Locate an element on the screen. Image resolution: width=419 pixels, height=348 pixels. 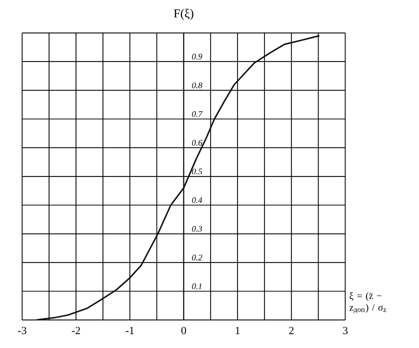
y-tick-label: 0.1 is located at coordinates (197, 286).